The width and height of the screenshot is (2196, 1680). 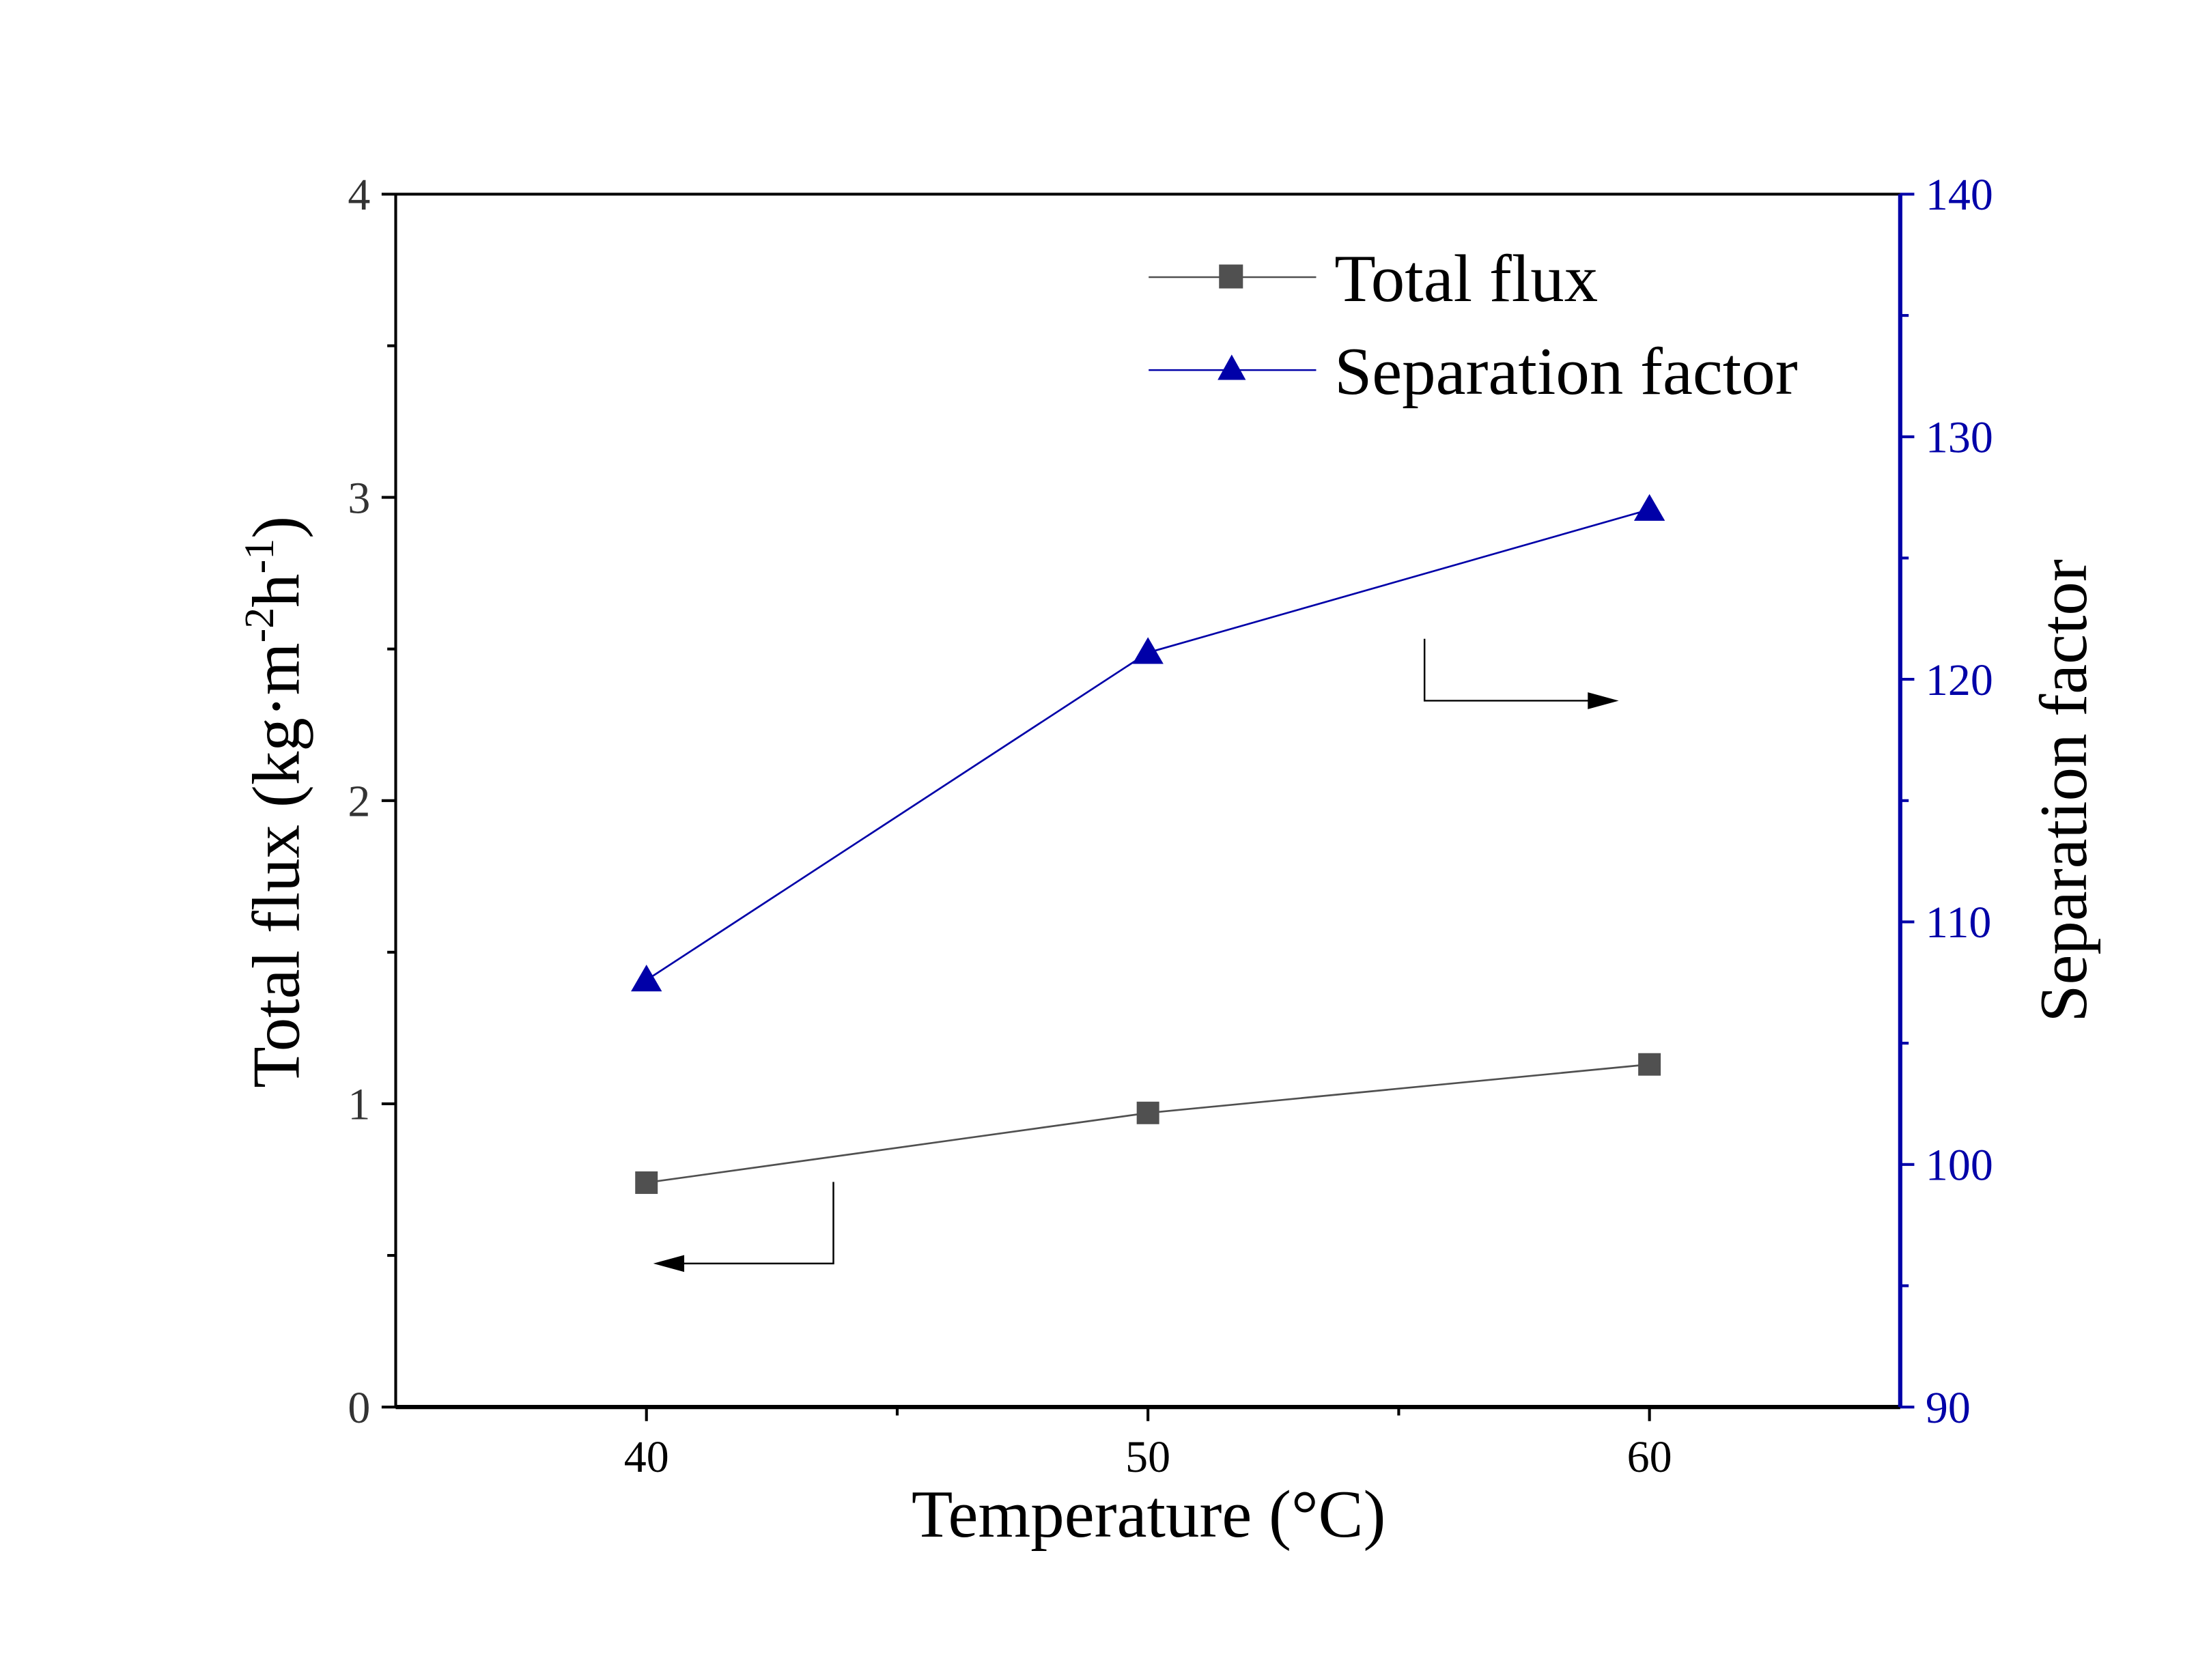 I want to click on y-left-tick-label: 1, so click(x=359, y=1105).